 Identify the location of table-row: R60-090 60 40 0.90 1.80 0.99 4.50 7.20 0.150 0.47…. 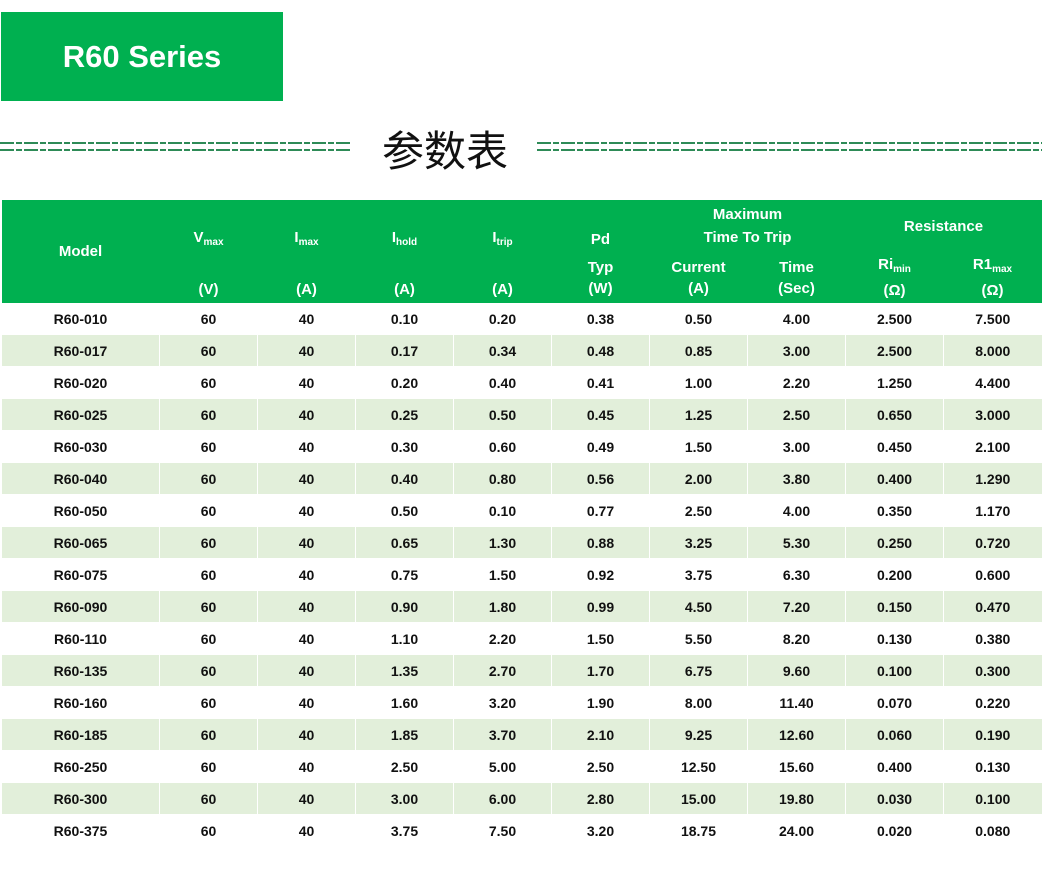
(521, 606).